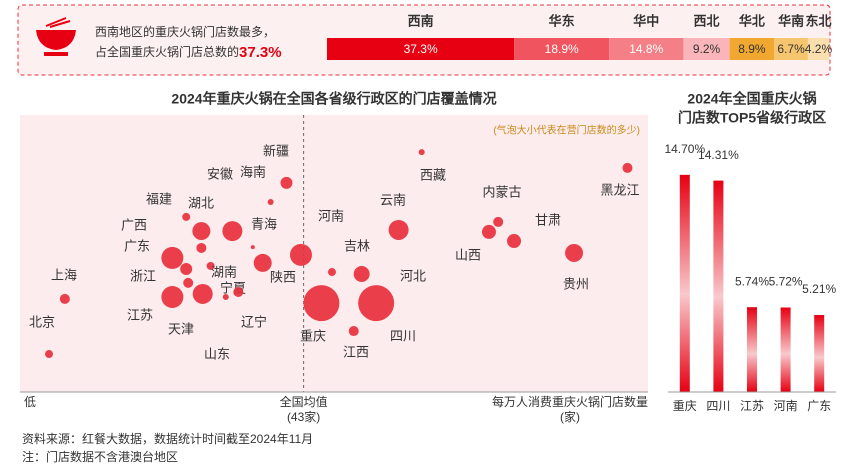 The height and width of the screenshot is (471, 850). What do you see at coordinates (224, 271) in the screenshot?
I see `bubble-label: 湖南` at bounding box center [224, 271].